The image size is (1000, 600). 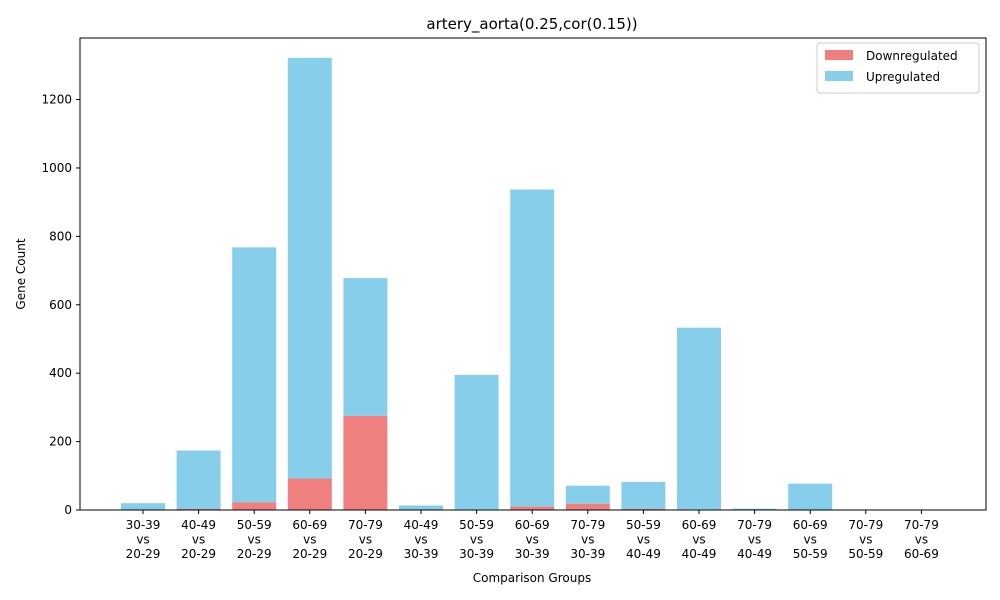 I want to click on x-tick-label-3: 60-69 vs 20-29, so click(x=309, y=539).